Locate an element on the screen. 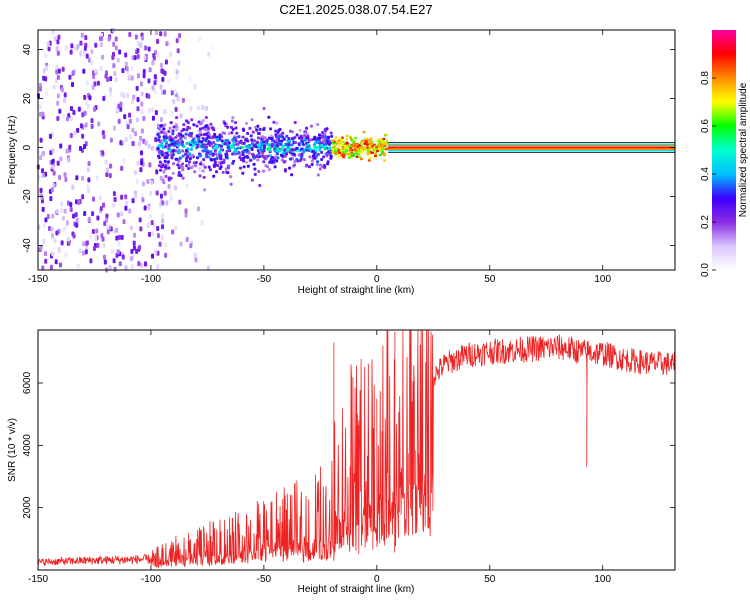 The image size is (750, 605). y-tick-label: 6000 is located at coordinates (27, 382).